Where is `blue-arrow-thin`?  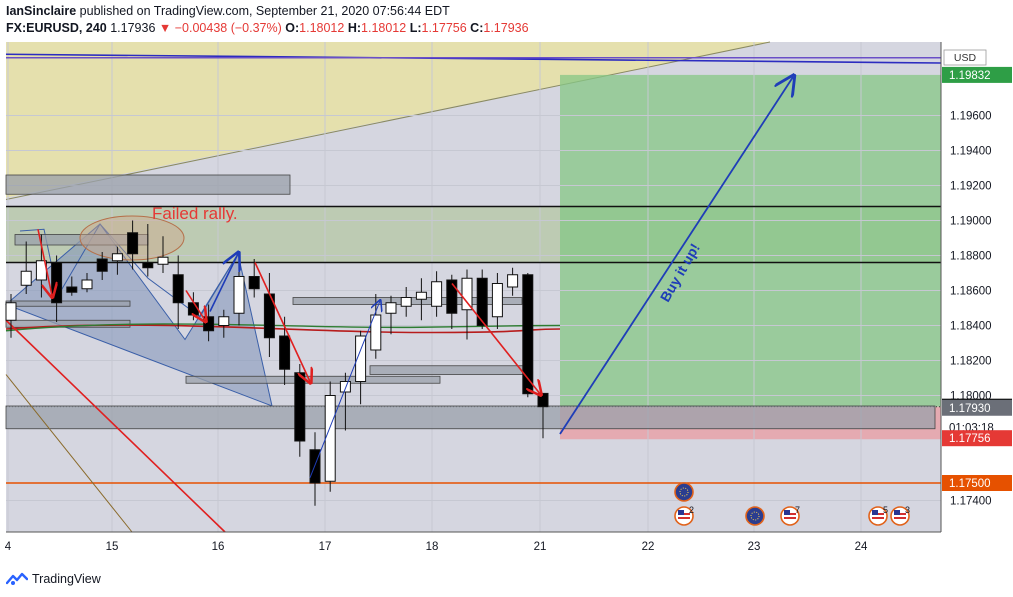 blue-arrow-thin is located at coordinates (344, 389).